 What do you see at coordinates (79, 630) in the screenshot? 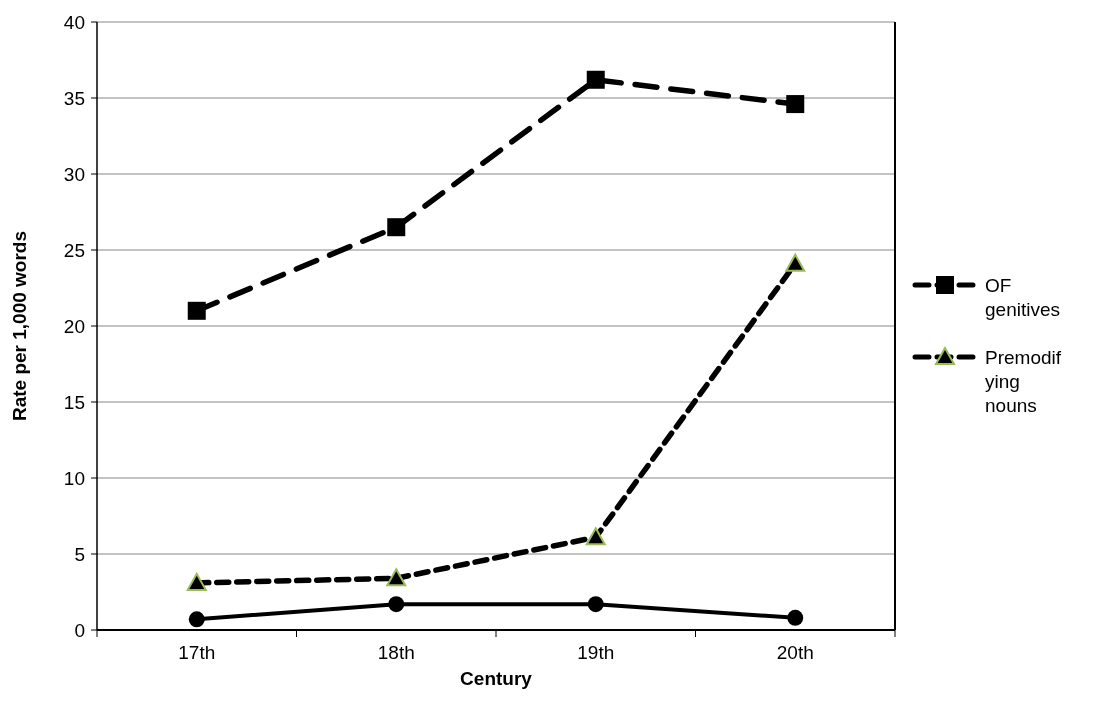
I see `y-tick-label: 0` at bounding box center [79, 630].